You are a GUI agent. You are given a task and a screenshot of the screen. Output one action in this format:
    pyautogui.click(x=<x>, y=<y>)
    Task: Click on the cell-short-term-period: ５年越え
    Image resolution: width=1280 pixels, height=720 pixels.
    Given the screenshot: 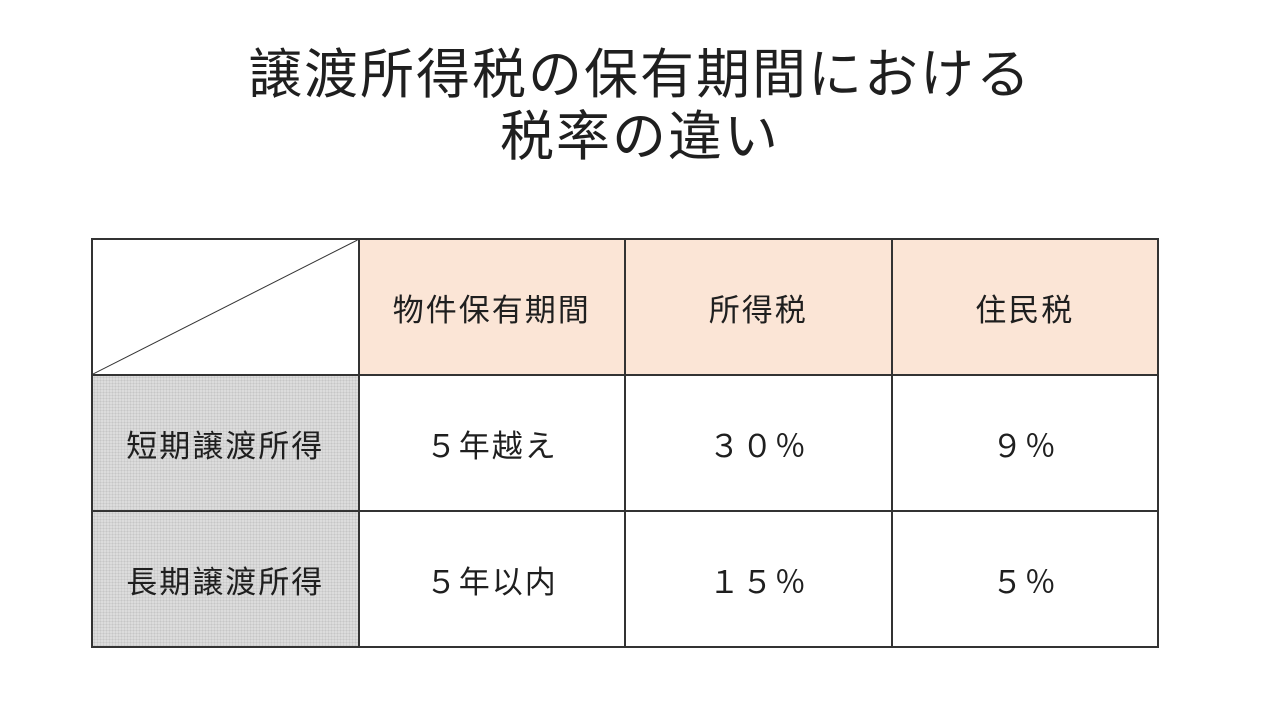 What is the action you would take?
    pyautogui.click(x=491, y=443)
    